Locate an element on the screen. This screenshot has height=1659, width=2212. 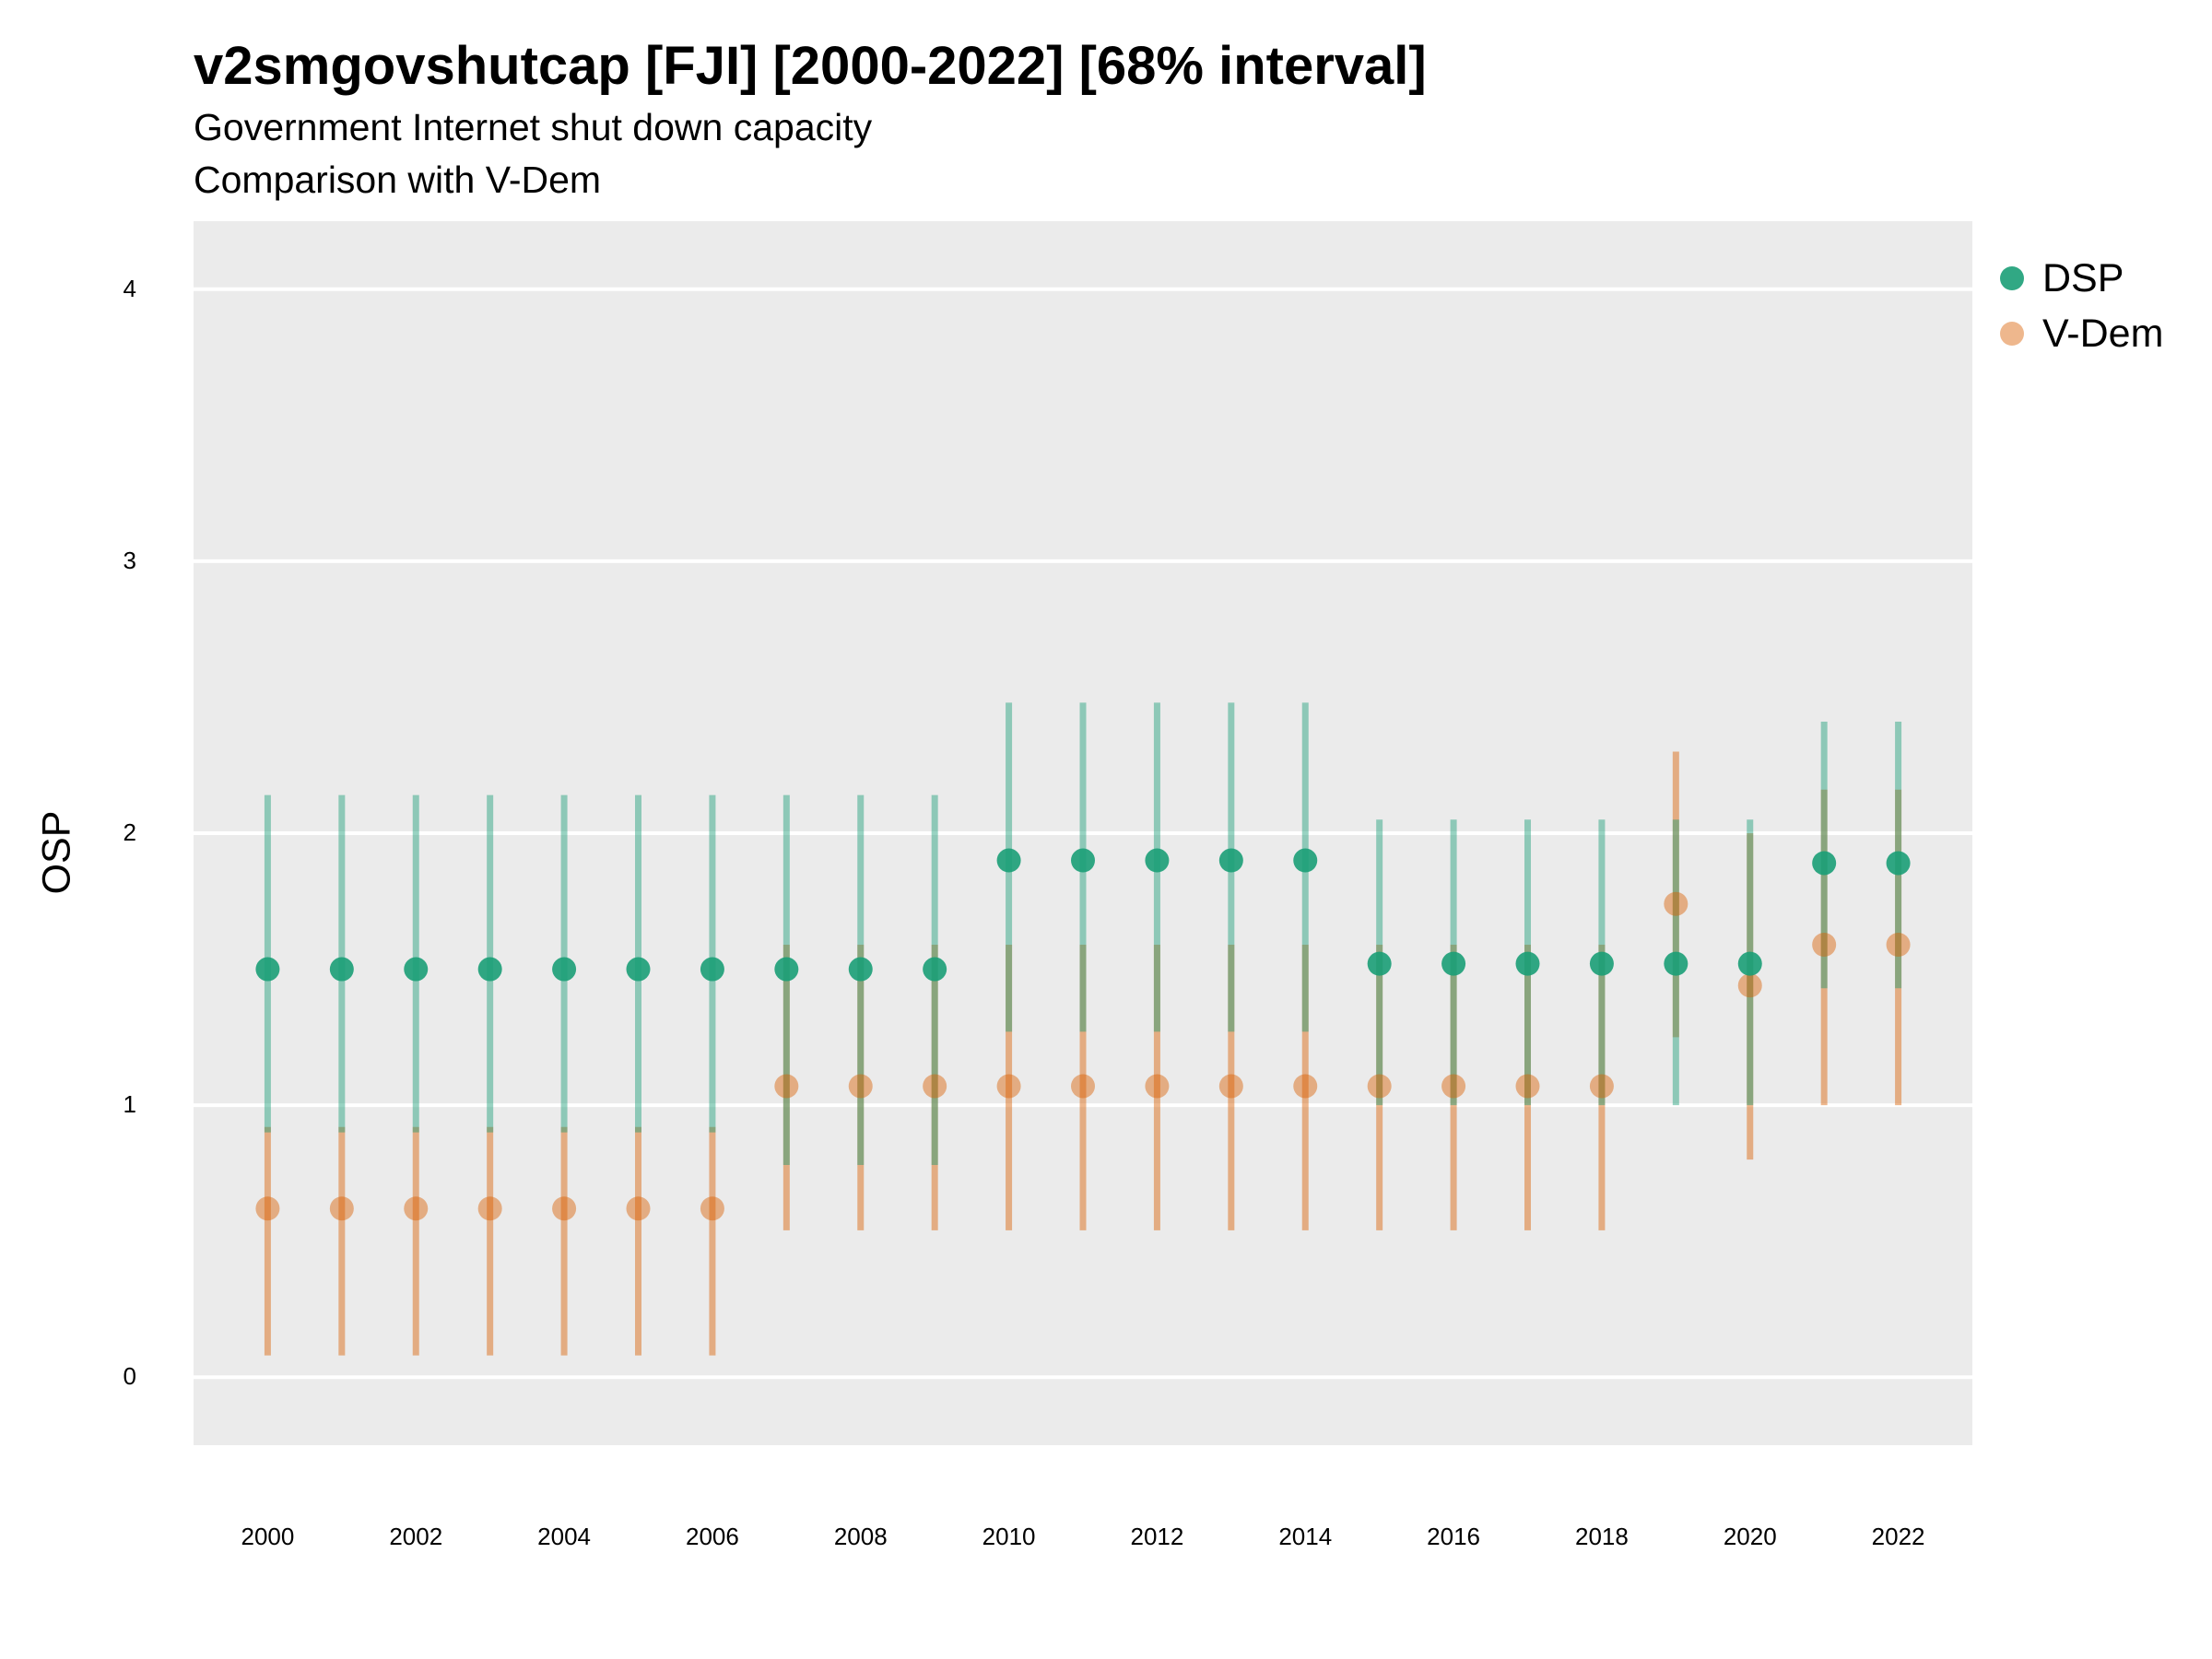
y-tick-label-2: 2 is located at coordinates (130, 832).